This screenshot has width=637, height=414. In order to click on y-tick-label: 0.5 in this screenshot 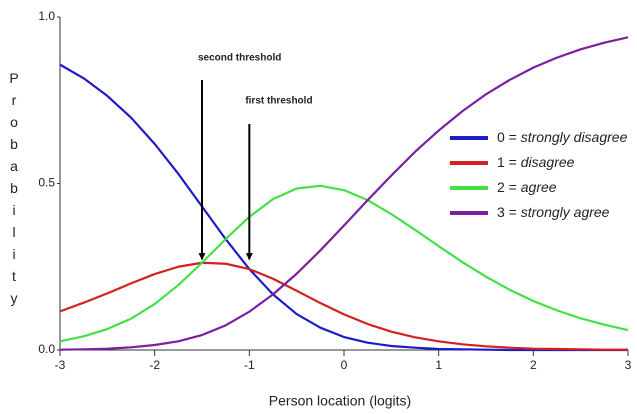, I will do `click(46, 183)`.